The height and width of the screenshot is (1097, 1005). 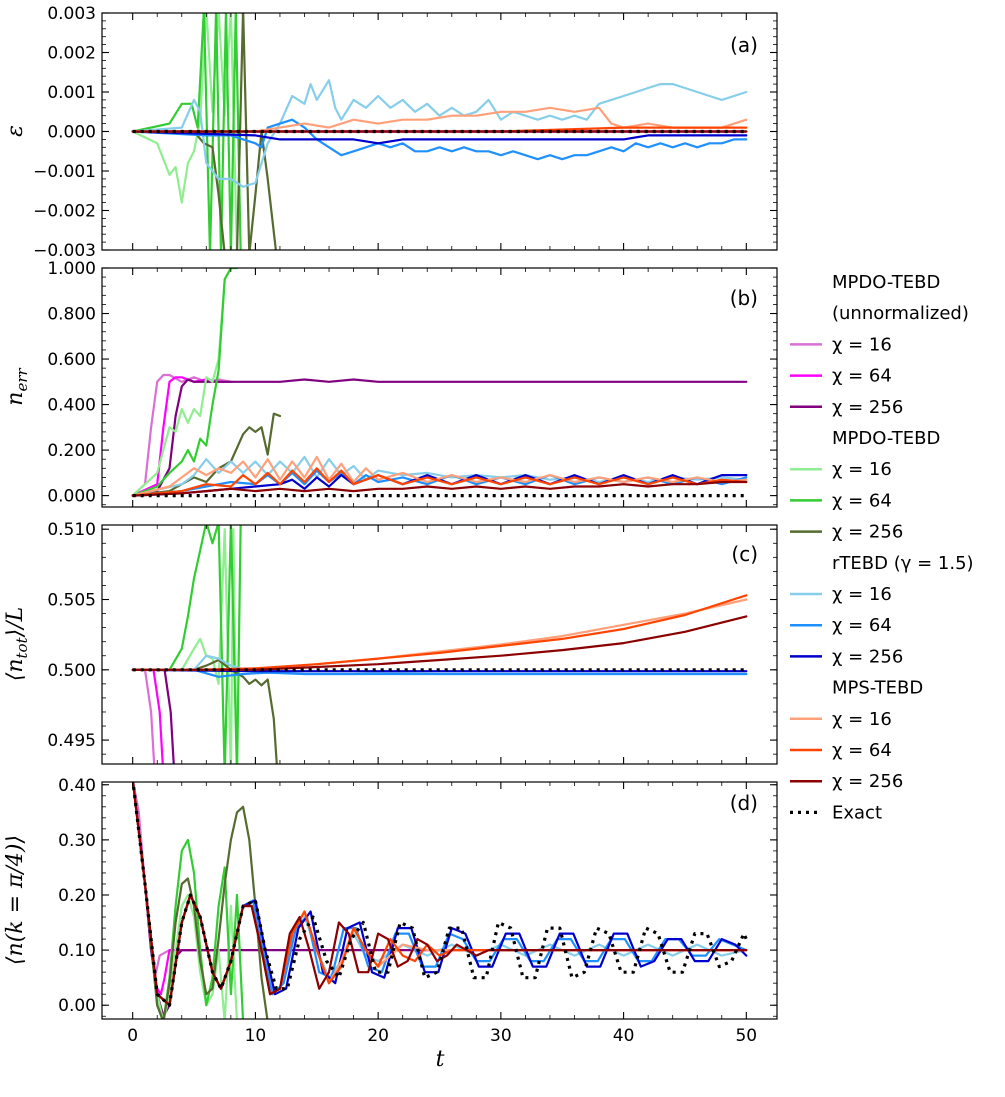 I want to click on x-tick-label: 0, so click(x=132, y=1036).